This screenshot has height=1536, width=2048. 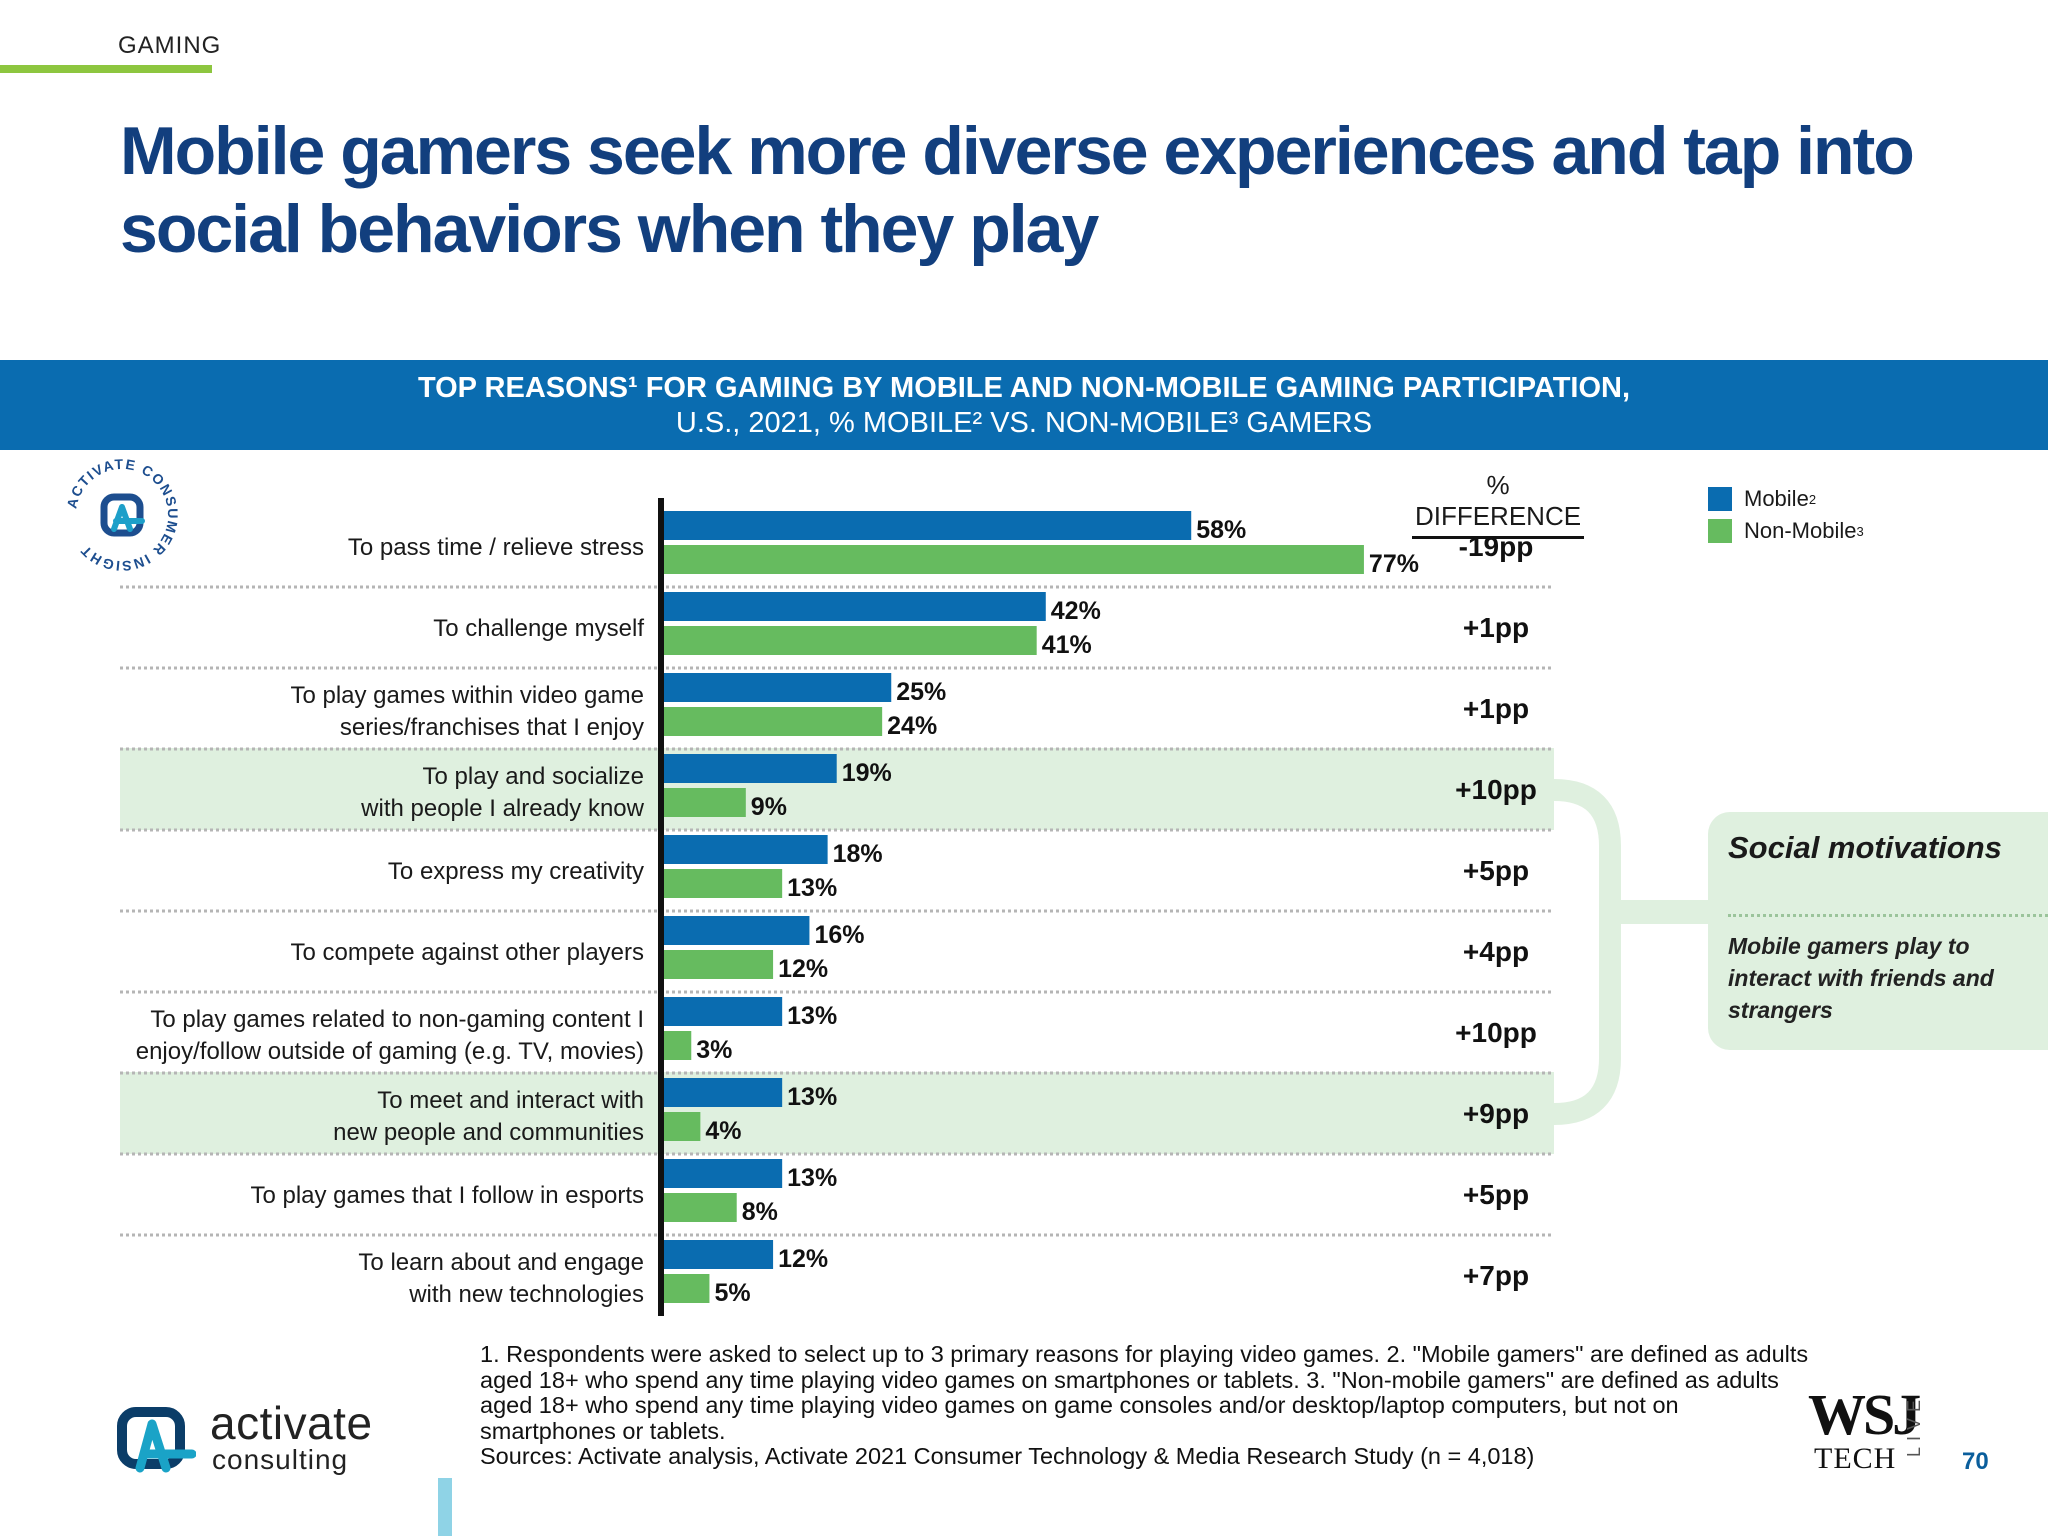 I want to click on wsj-live-text: LIVE, so click(x=1914, y=1426).